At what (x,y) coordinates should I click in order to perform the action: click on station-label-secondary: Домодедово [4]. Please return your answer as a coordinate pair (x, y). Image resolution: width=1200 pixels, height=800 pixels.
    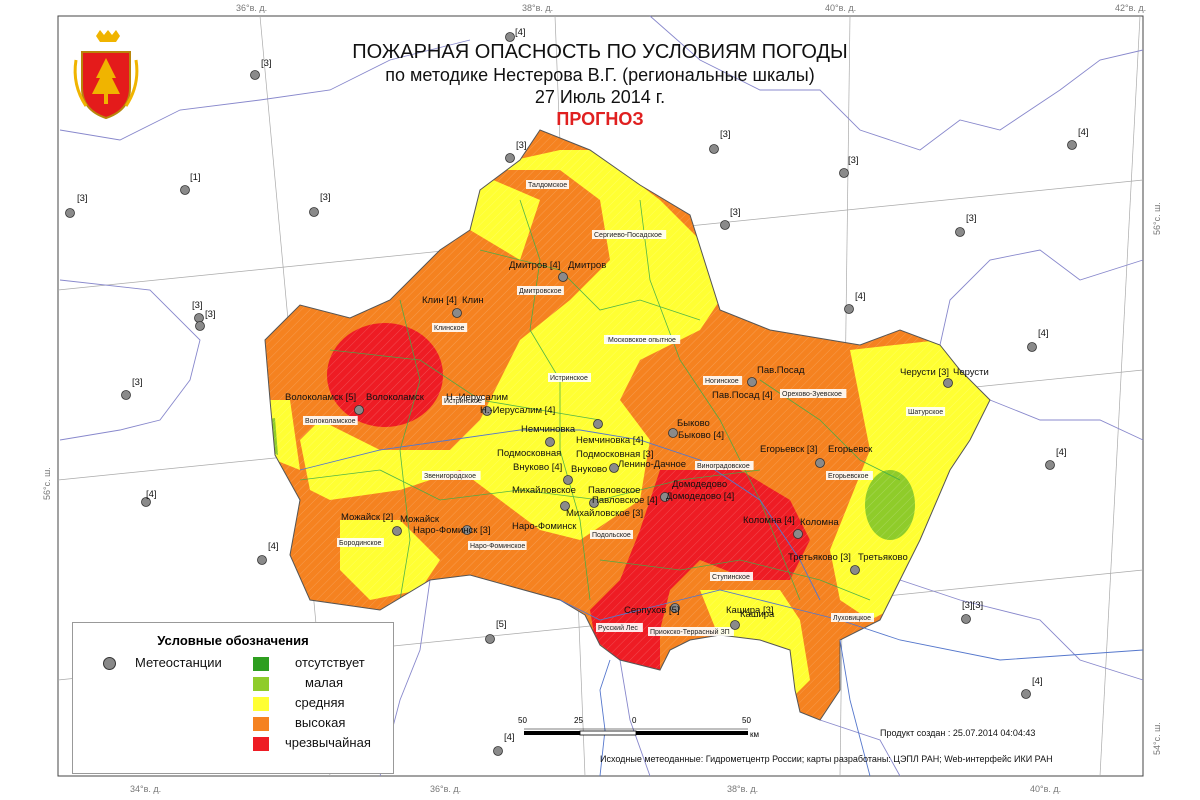
    Looking at the image, I should click on (700, 496).